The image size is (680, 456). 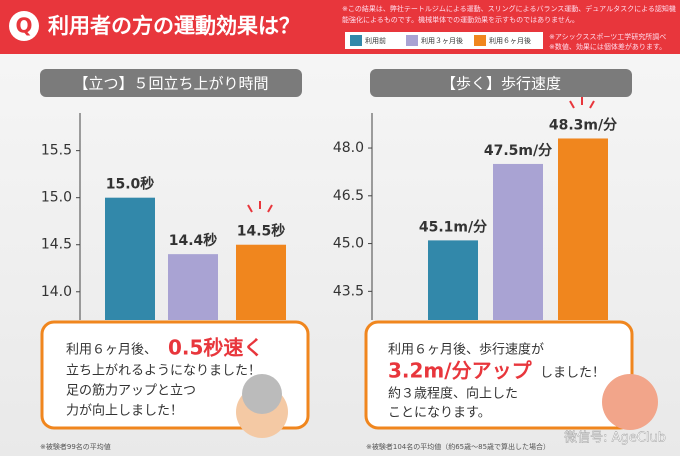 What do you see at coordinates (56, 245) in the screenshot?
I see `y-tick-label: 14.5` at bounding box center [56, 245].